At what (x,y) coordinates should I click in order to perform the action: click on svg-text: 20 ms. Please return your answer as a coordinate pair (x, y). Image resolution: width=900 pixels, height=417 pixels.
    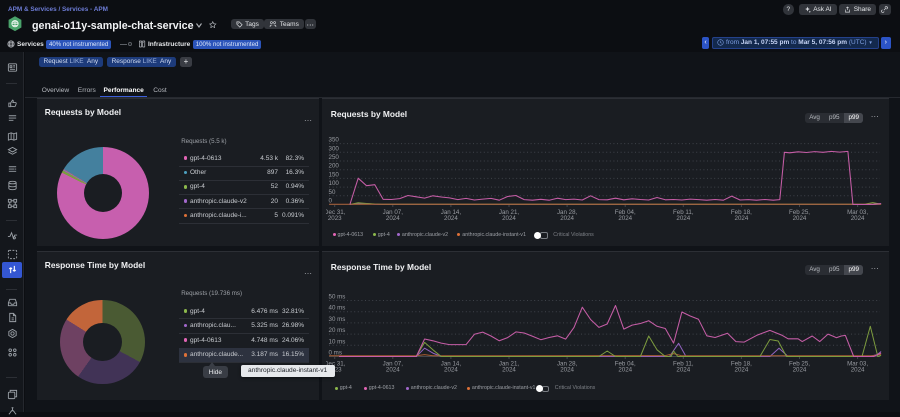
    Looking at the image, I should click on (337, 330).